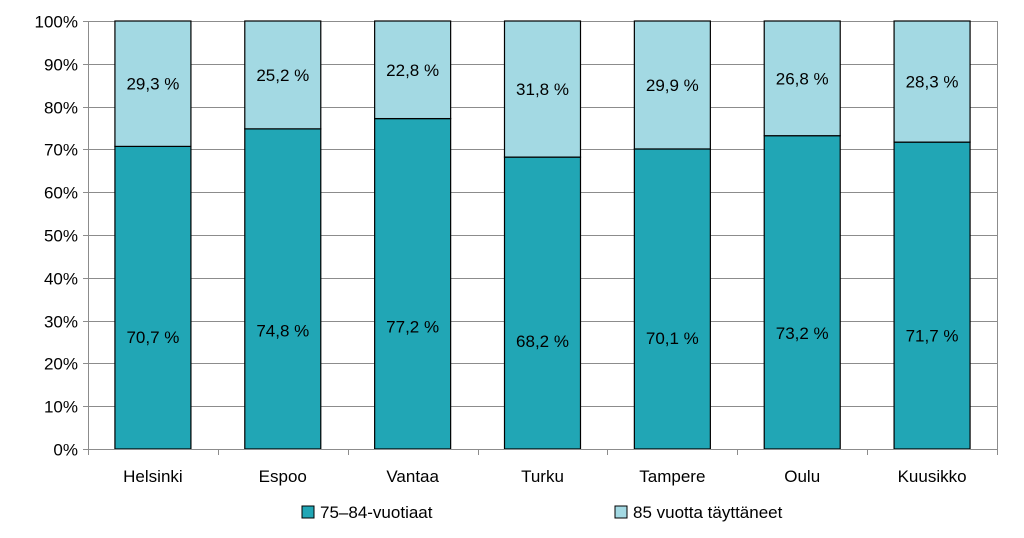 The image size is (1024, 538). I want to click on legend-swatch-age-85-plus, so click(621, 512).